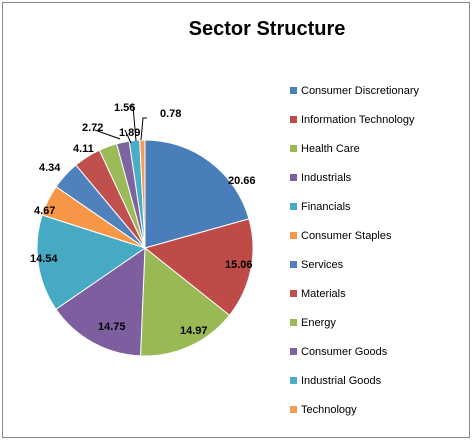  Describe the element at coordinates (44, 211) in the screenshot. I see `data-label-consumer-staples: 4.67` at that location.